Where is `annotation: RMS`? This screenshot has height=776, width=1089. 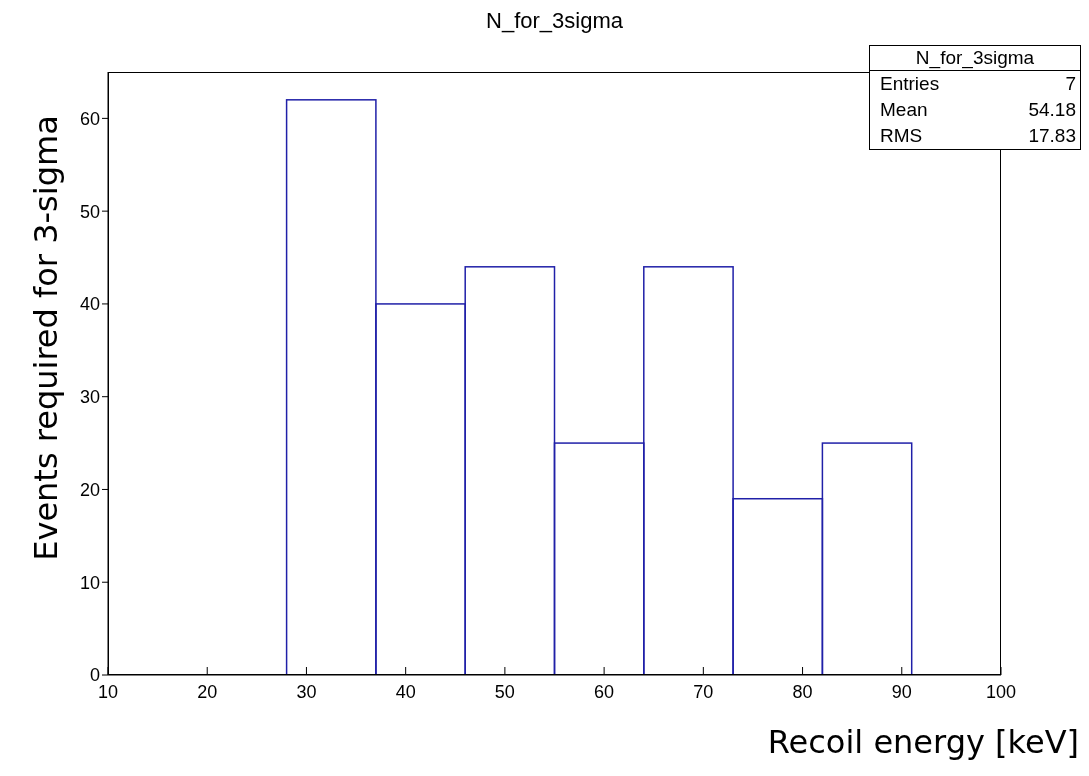 annotation: RMS is located at coordinates (901, 136).